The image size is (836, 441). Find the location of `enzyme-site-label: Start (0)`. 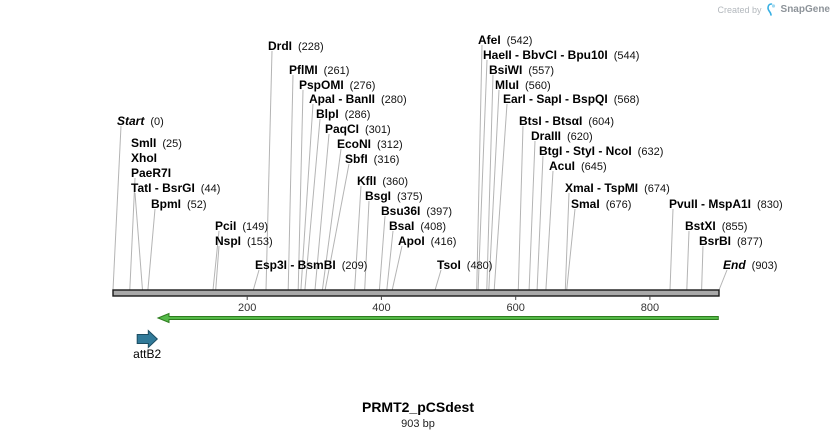

enzyme-site-label: Start (0) is located at coordinates (140, 121).